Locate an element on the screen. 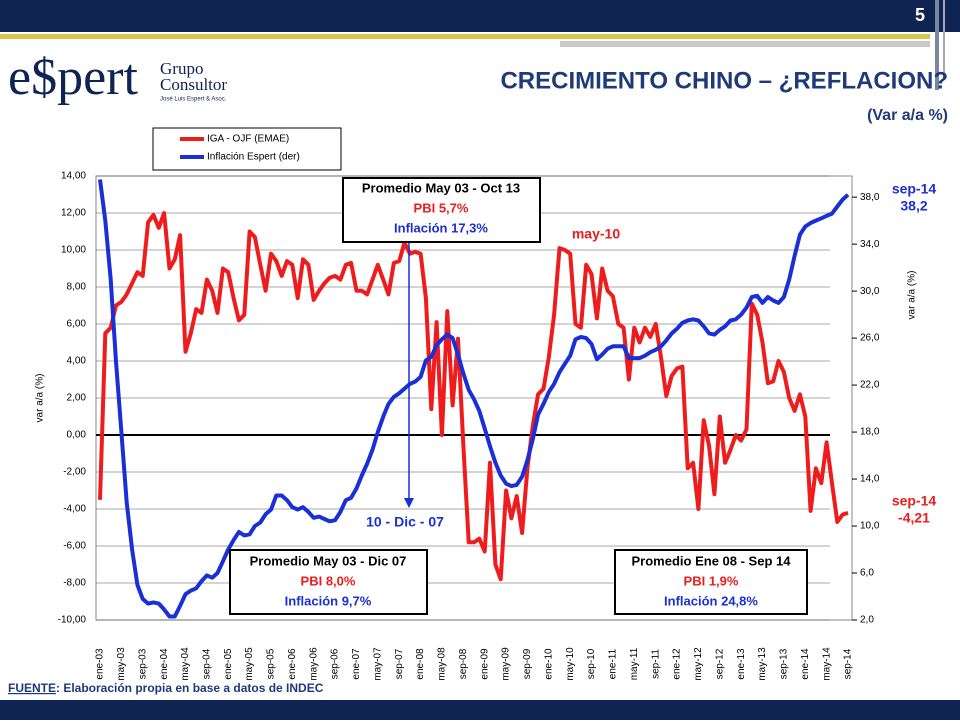  y2-tick-label: 6,0 is located at coordinates (867, 573).